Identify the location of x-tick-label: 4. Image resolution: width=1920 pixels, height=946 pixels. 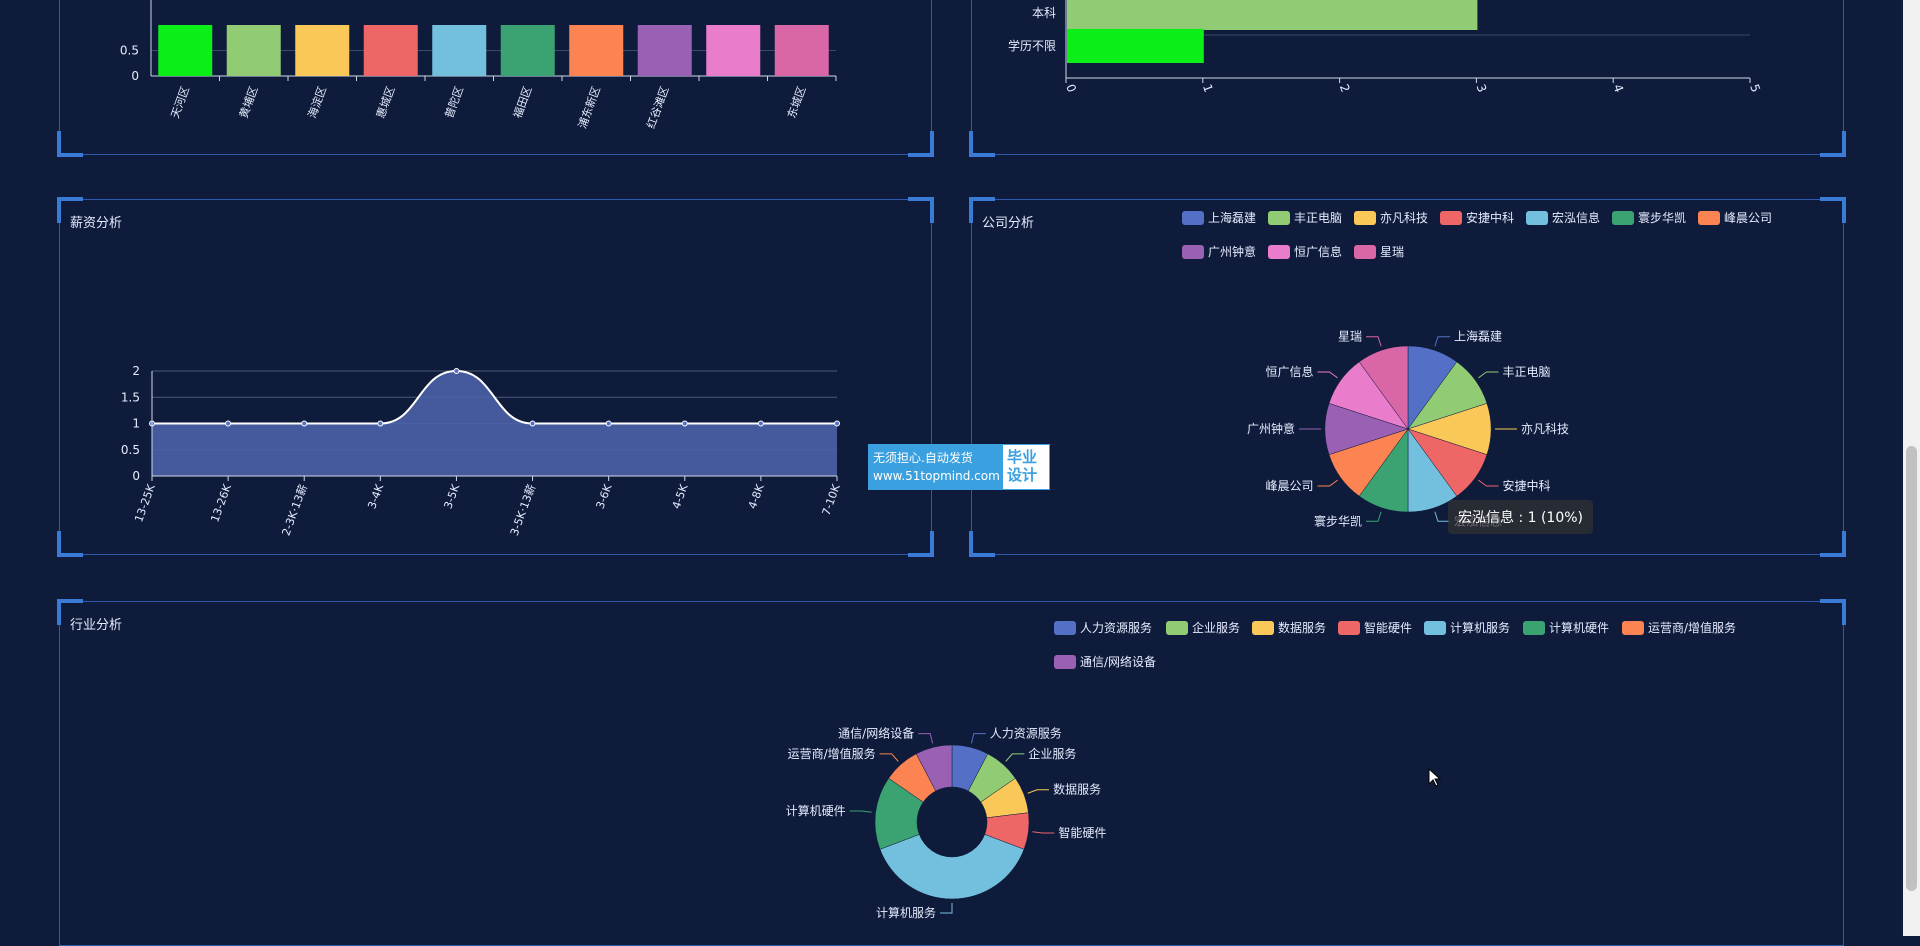
(1618, 88).